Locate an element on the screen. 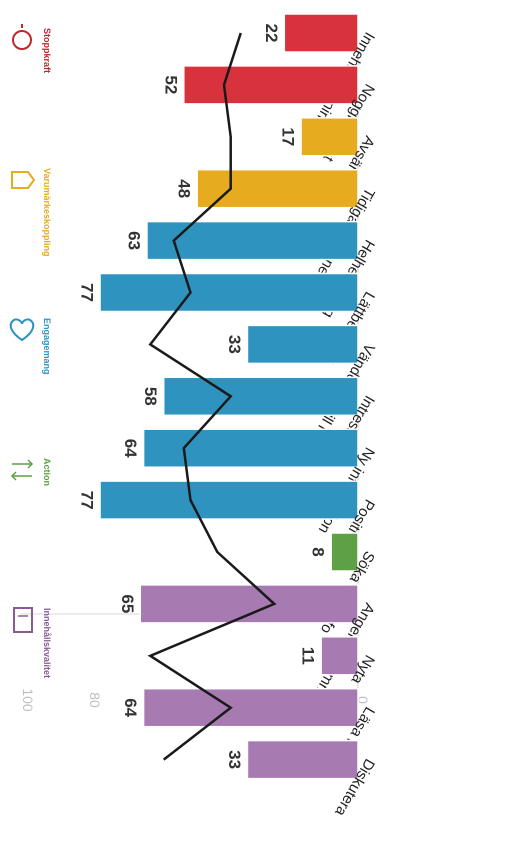 The width and height of the screenshot is (516, 842). legend-item: Innehållskvalitet is located at coordinates (32, 642).